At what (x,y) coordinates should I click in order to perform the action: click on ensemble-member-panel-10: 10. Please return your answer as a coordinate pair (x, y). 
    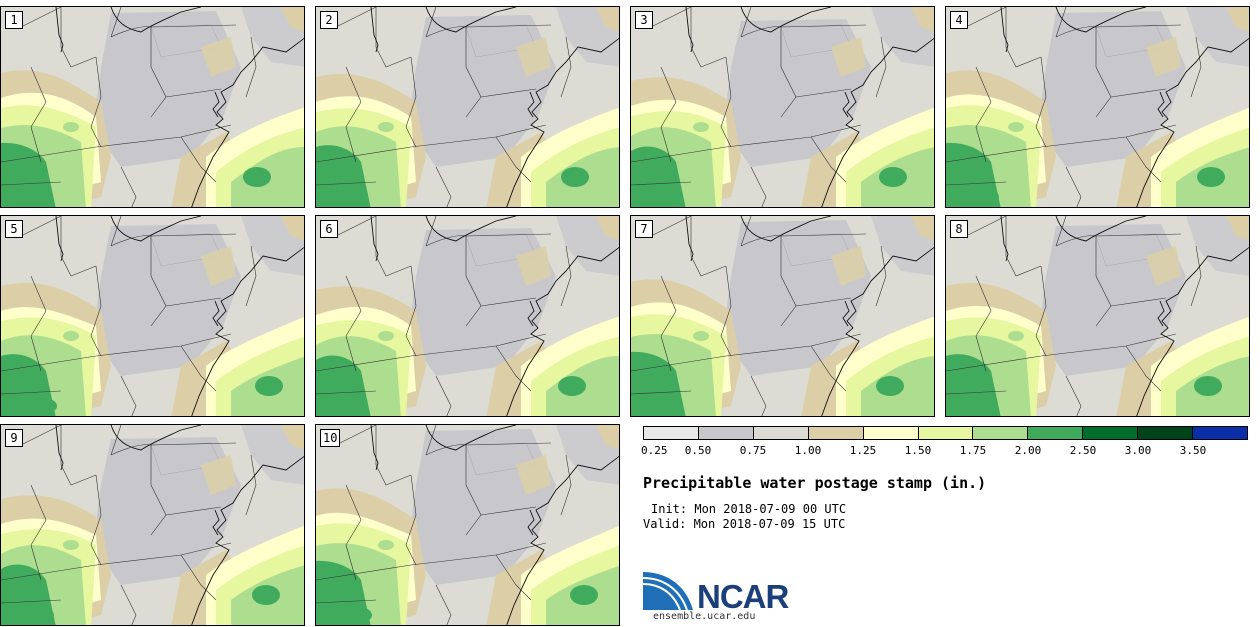
    Looking at the image, I should click on (467, 525).